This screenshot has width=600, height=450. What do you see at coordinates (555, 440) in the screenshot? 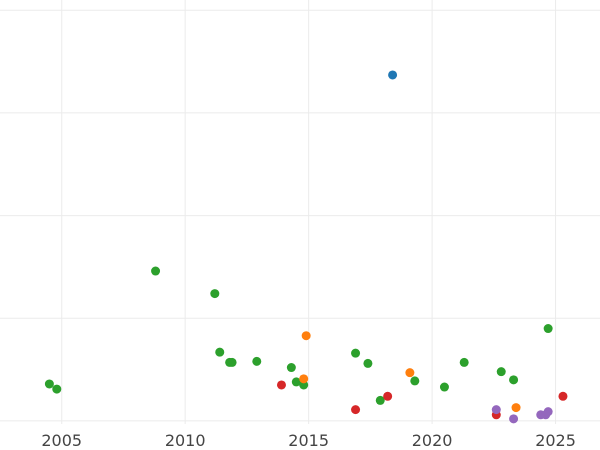
I see `x-tick-label: 2025` at bounding box center [555, 440].